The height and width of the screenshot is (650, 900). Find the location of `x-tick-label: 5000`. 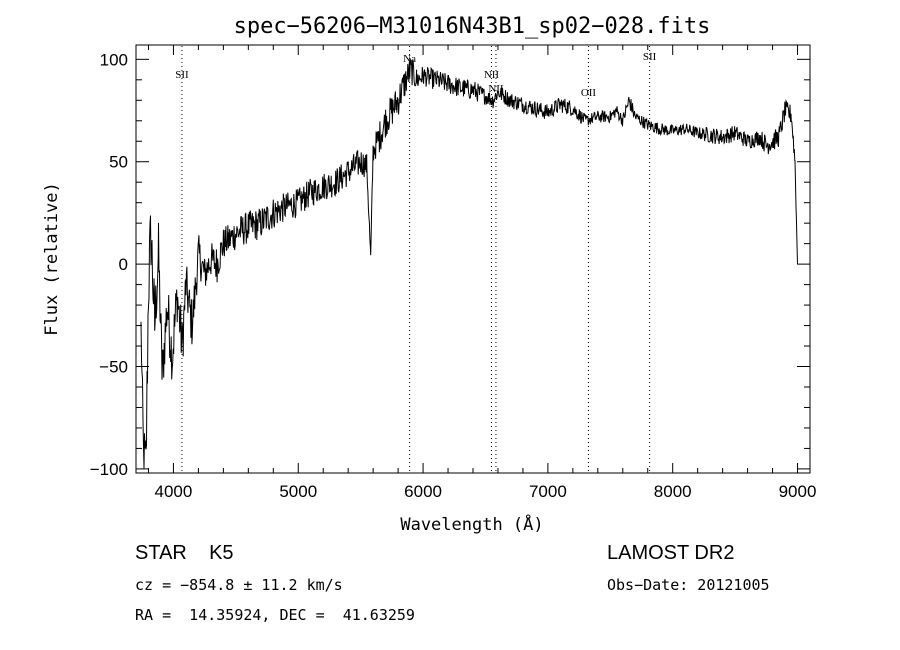

x-tick-label: 5000 is located at coordinates (298, 491).